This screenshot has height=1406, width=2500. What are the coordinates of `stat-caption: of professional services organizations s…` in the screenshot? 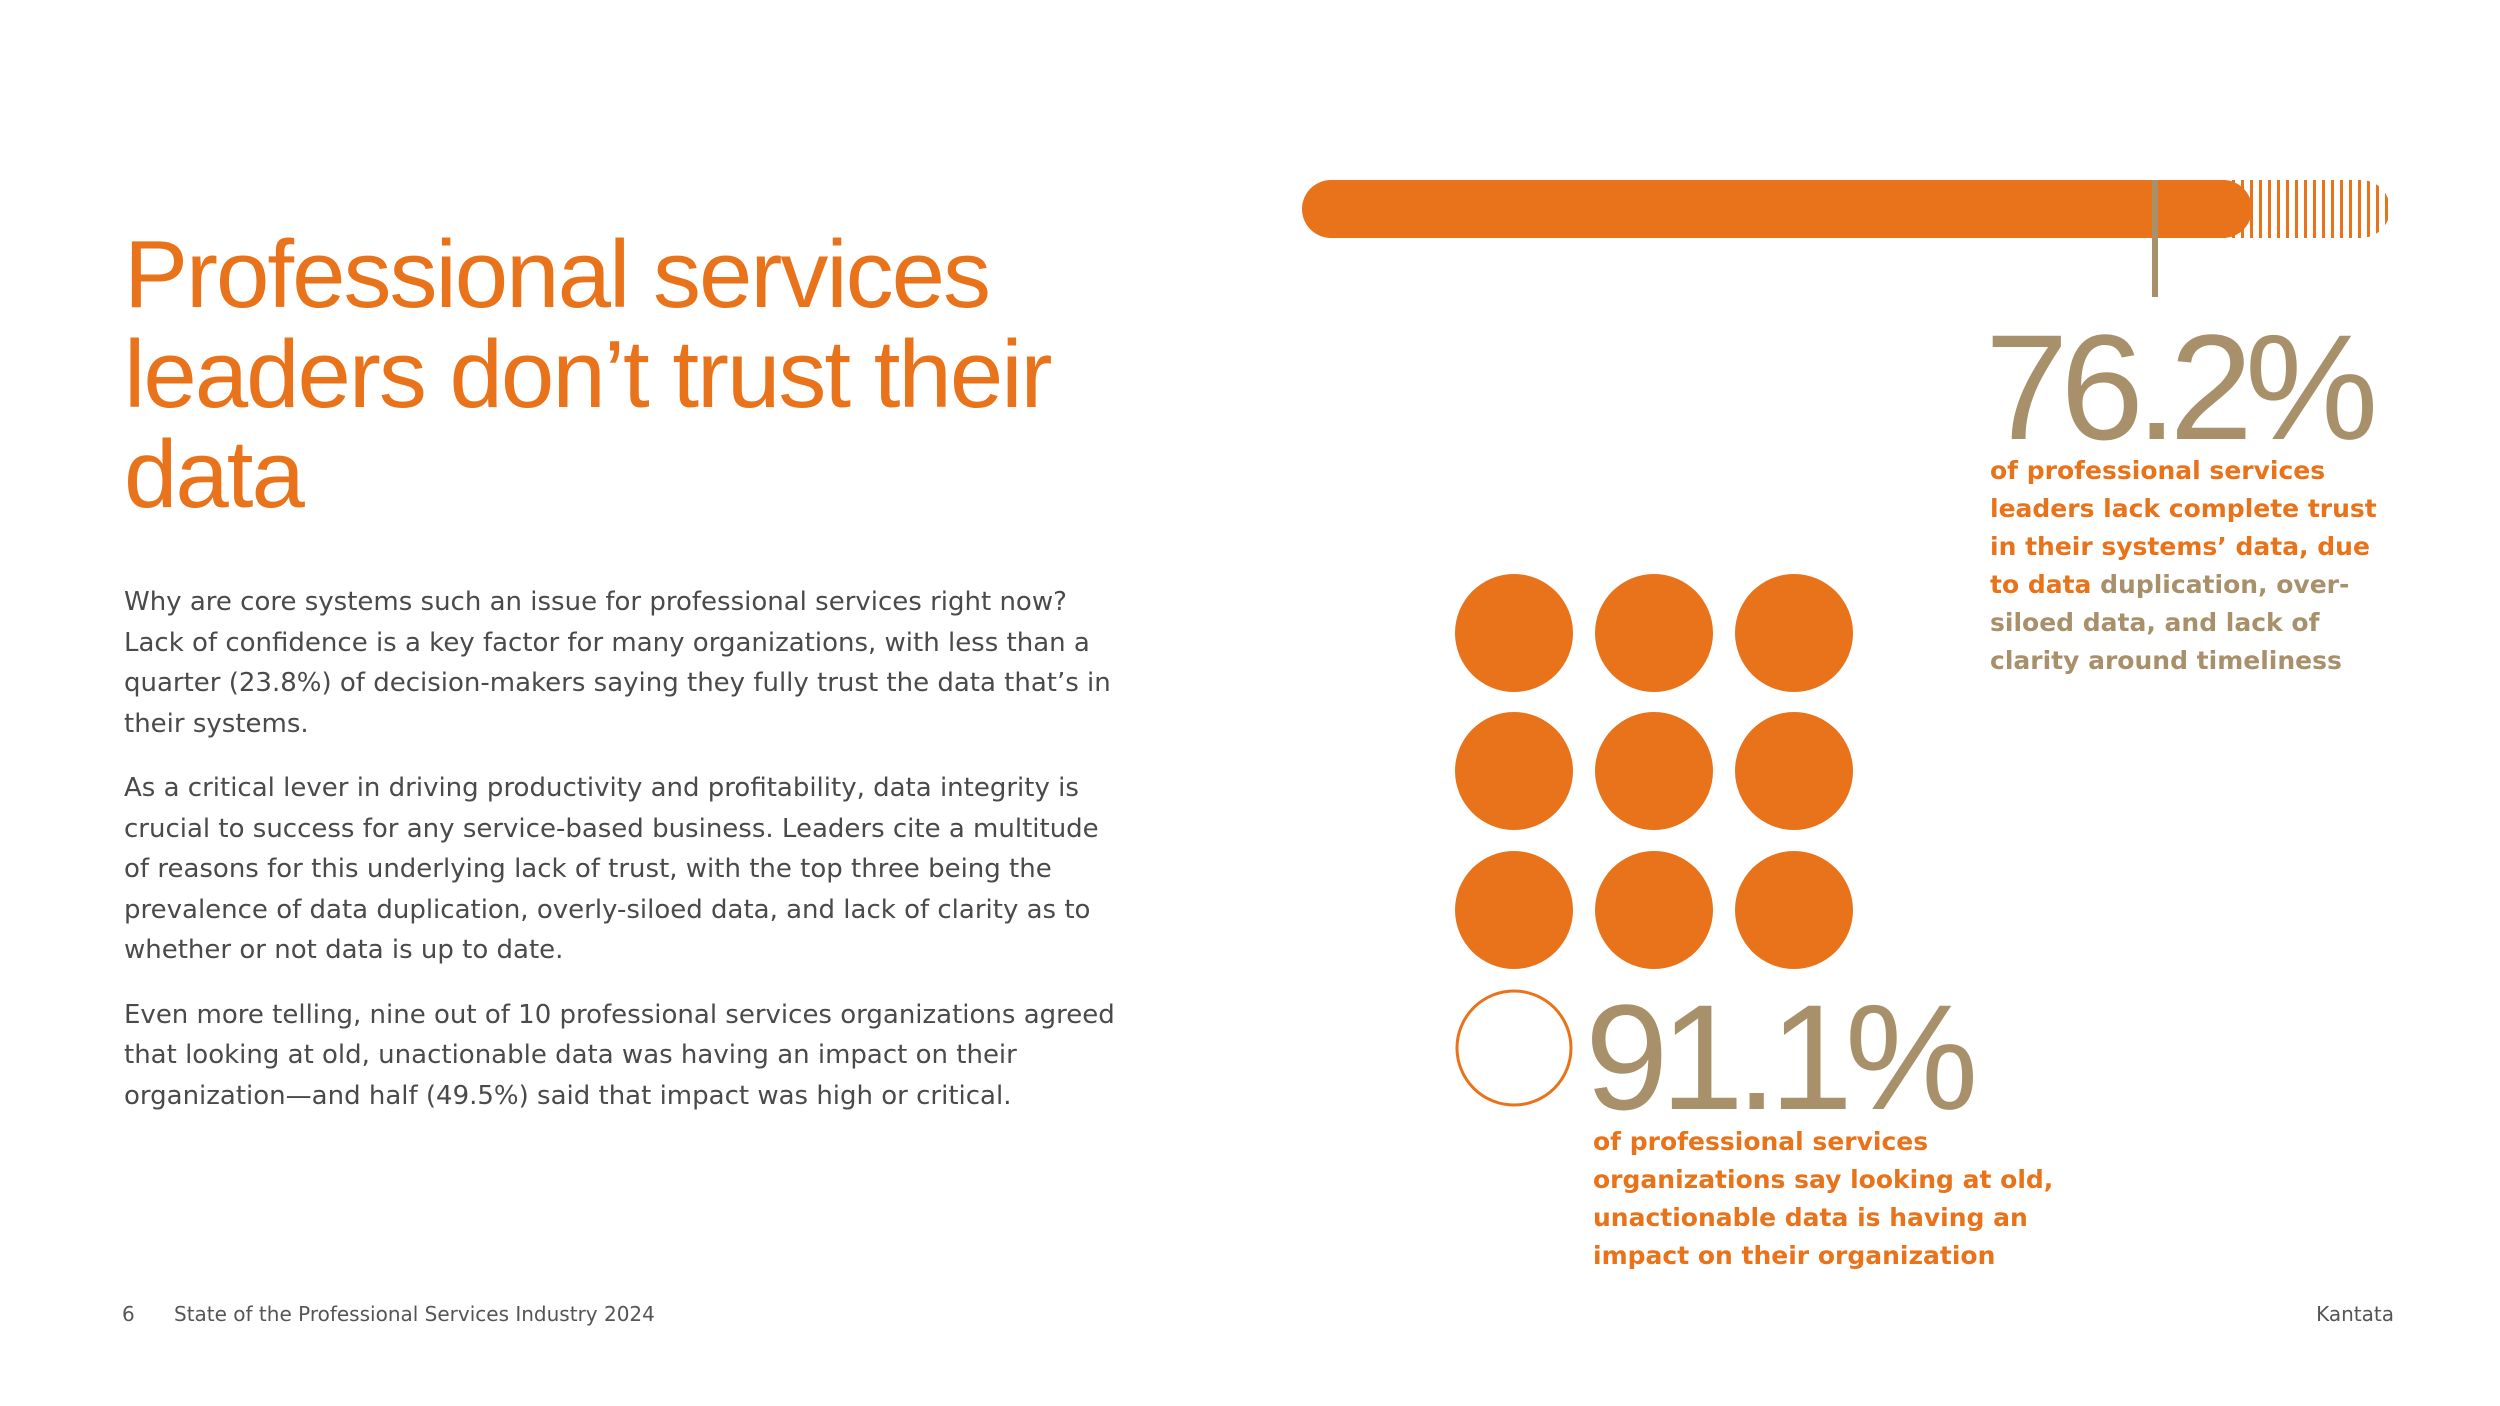 It's located at (1823, 1198).